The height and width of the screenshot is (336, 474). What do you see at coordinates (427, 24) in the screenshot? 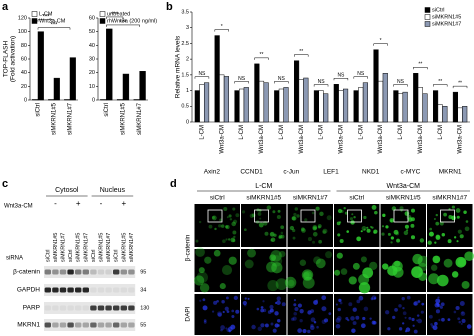
I see `legend-swatch` at bounding box center [427, 24].